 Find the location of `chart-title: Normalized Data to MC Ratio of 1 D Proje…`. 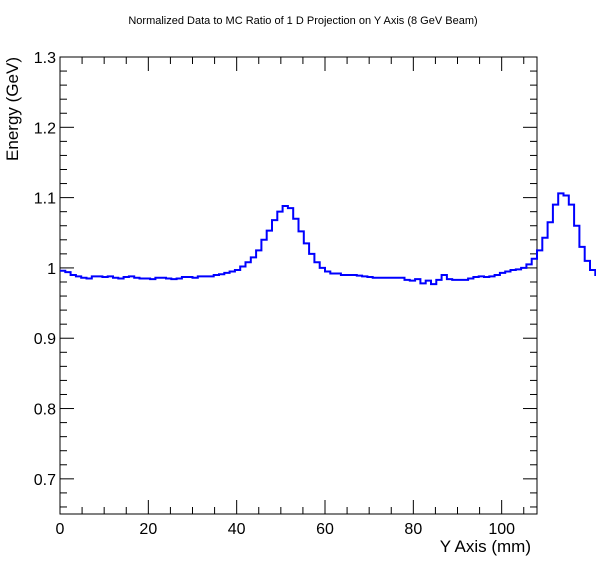

chart-title: Normalized Data to MC Ratio of 1 D Proje… is located at coordinates (302, 21).